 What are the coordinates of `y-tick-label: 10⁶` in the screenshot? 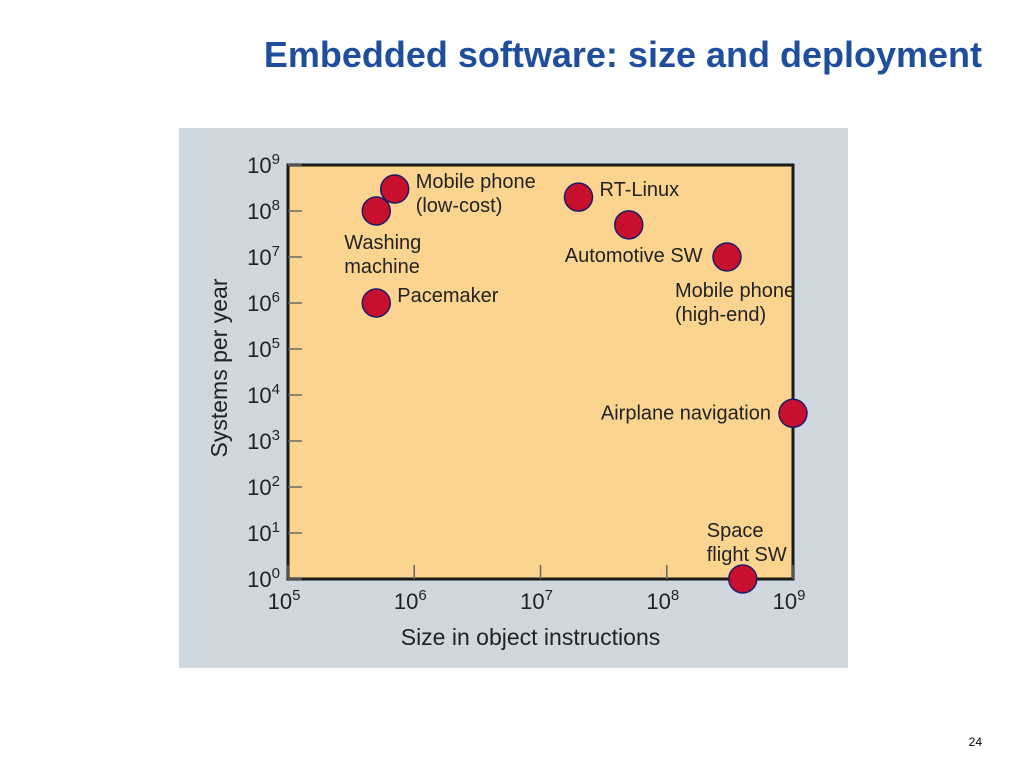 It's located at (263, 302).